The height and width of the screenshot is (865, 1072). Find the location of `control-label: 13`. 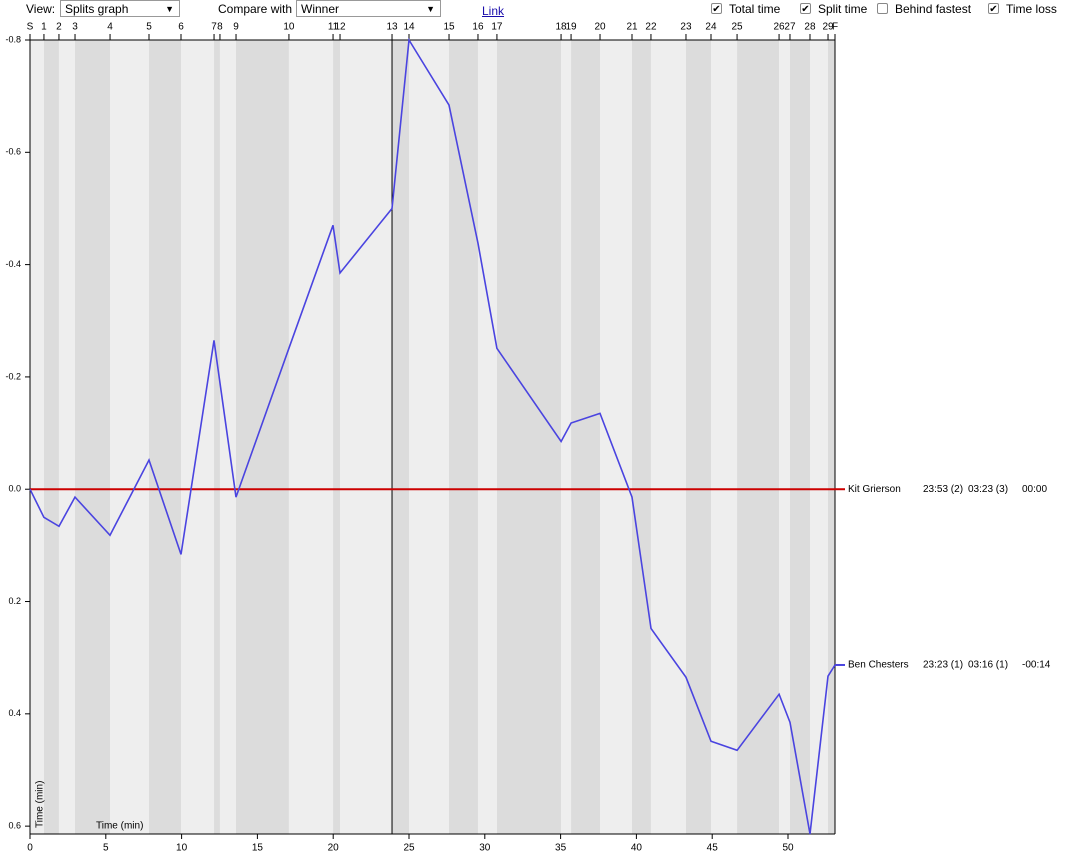

control-label: 13 is located at coordinates (392, 27).